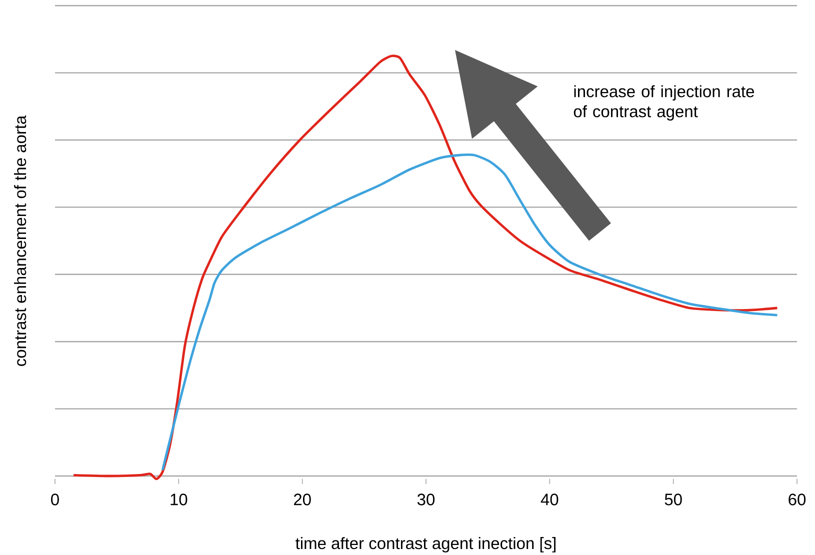 Image resolution: width=815 pixels, height=555 pixels. What do you see at coordinates (426, 500) in the screenshot?
I see `x-tick-label: 30` at bounding box center [426, 500].